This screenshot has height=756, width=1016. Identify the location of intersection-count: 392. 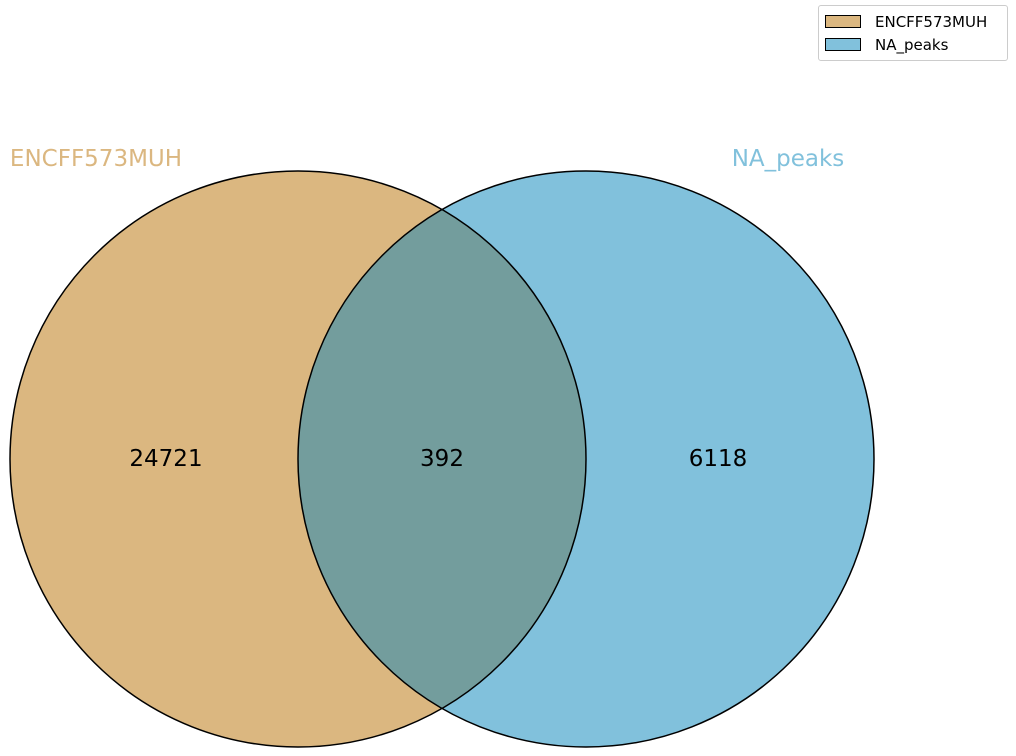
(442, 459).